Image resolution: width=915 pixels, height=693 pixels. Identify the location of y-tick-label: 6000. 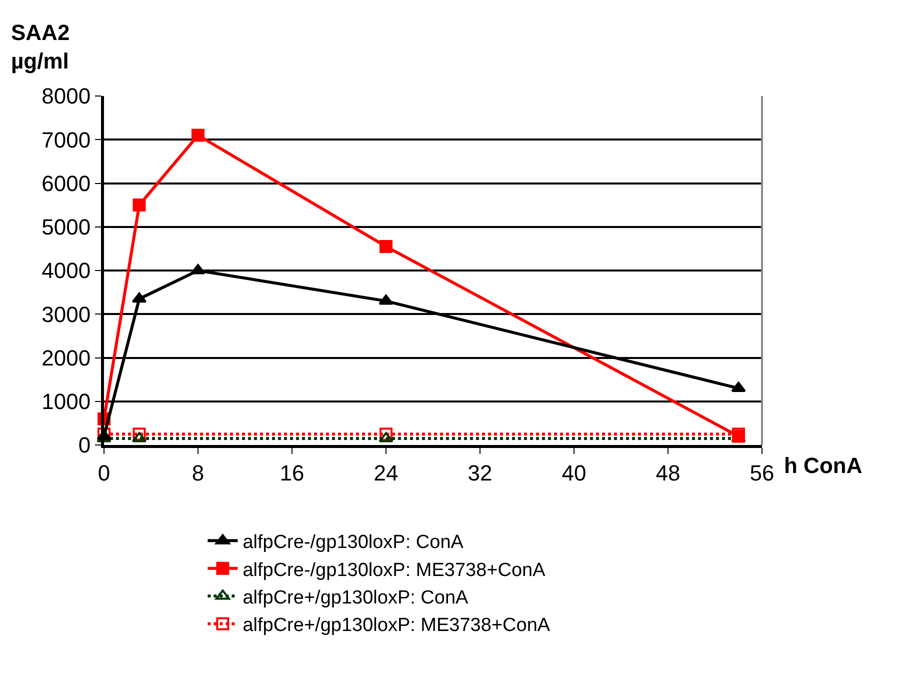
(66, 183).